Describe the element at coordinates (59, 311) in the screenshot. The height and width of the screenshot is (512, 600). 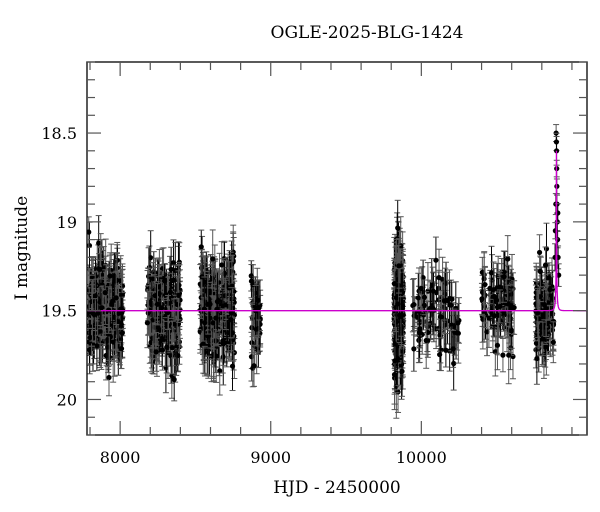
I see `y-tick-label: 19.5` at that location.